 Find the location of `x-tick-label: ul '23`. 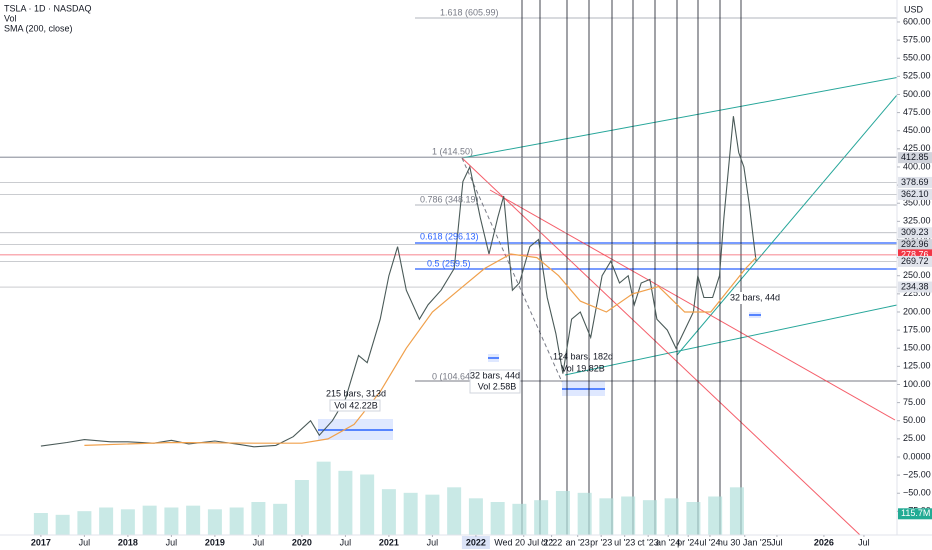

x-tick-label: ul '23 is located at coordinates (624, 542).